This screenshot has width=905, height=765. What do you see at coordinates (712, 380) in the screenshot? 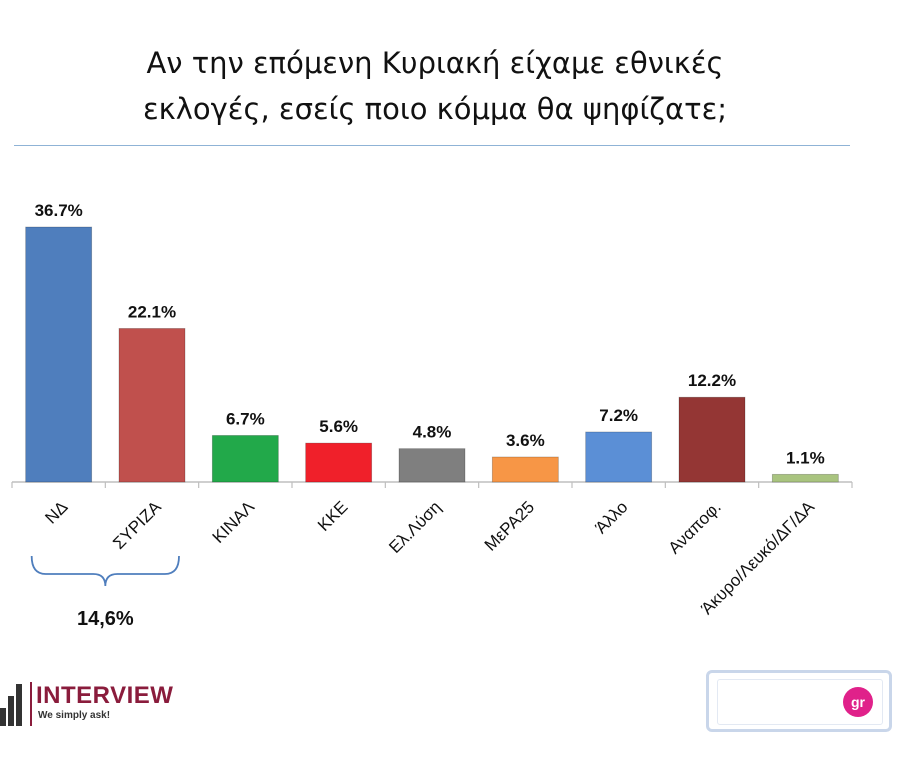
I see `bar-value-label: 12.2%` at bounding box center [712, 380].